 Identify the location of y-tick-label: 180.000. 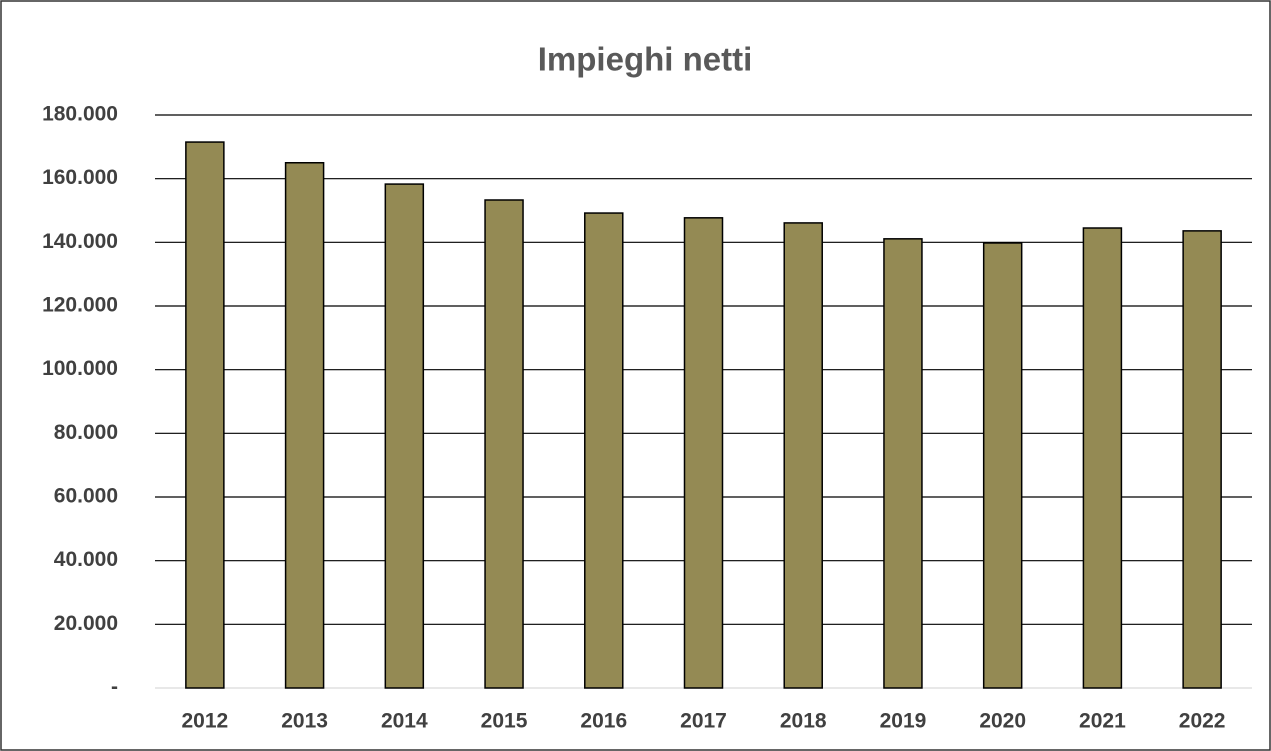
(80, 114).